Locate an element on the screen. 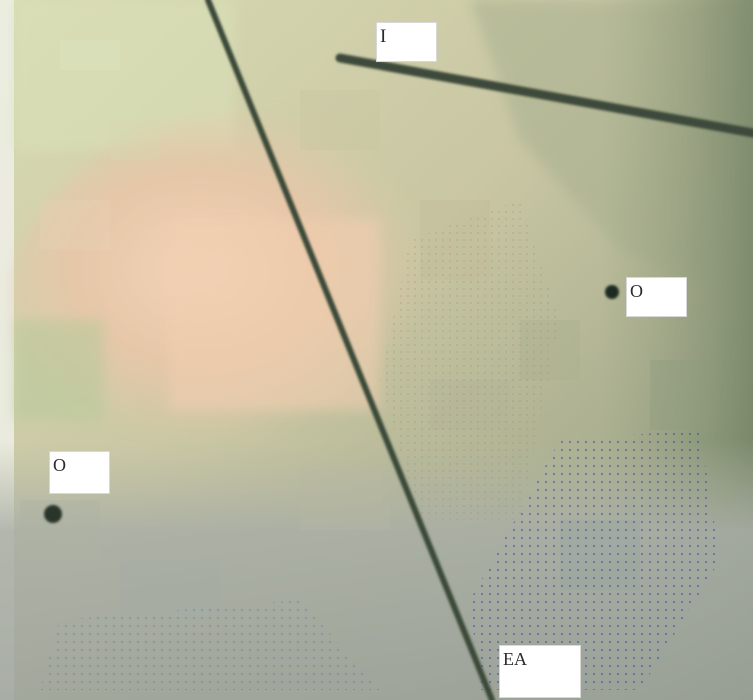  label-right: O is located at coordinates (656, 297).